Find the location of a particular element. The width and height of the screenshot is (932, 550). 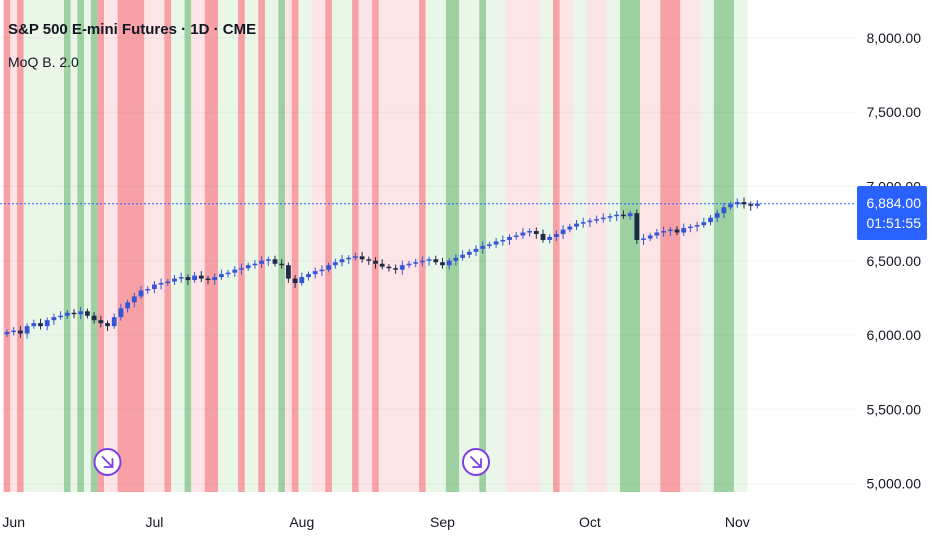

time-axis-bg is located at coordinates (427, 521).